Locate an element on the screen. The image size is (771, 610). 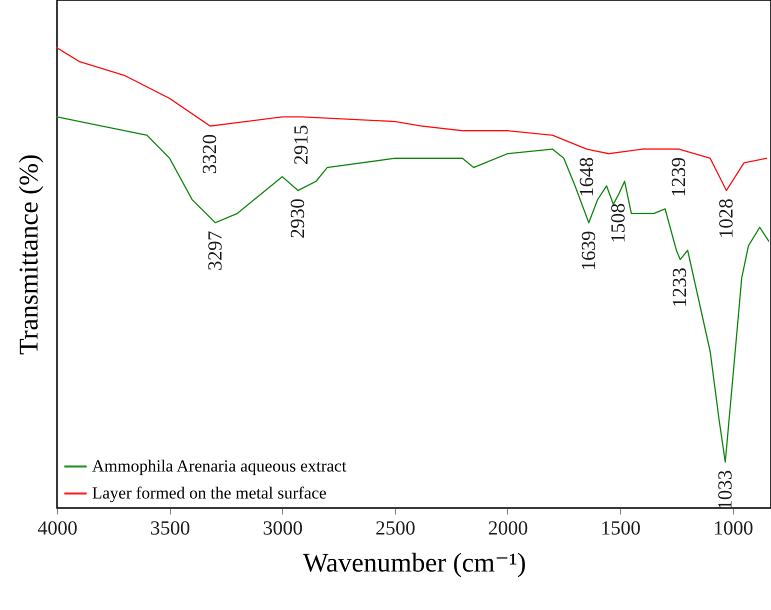
annotation: 3320 is located at coordinates (210, 154).